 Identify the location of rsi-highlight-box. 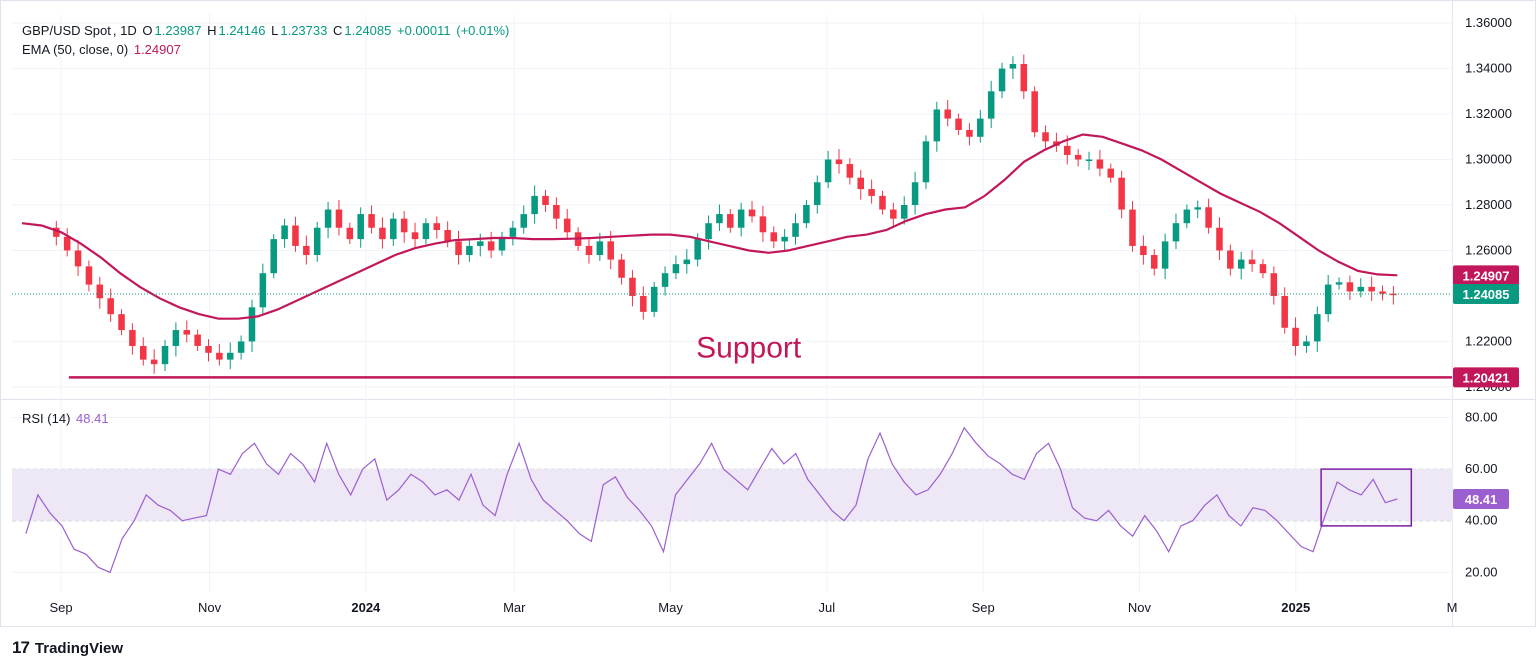
(1366, 497).